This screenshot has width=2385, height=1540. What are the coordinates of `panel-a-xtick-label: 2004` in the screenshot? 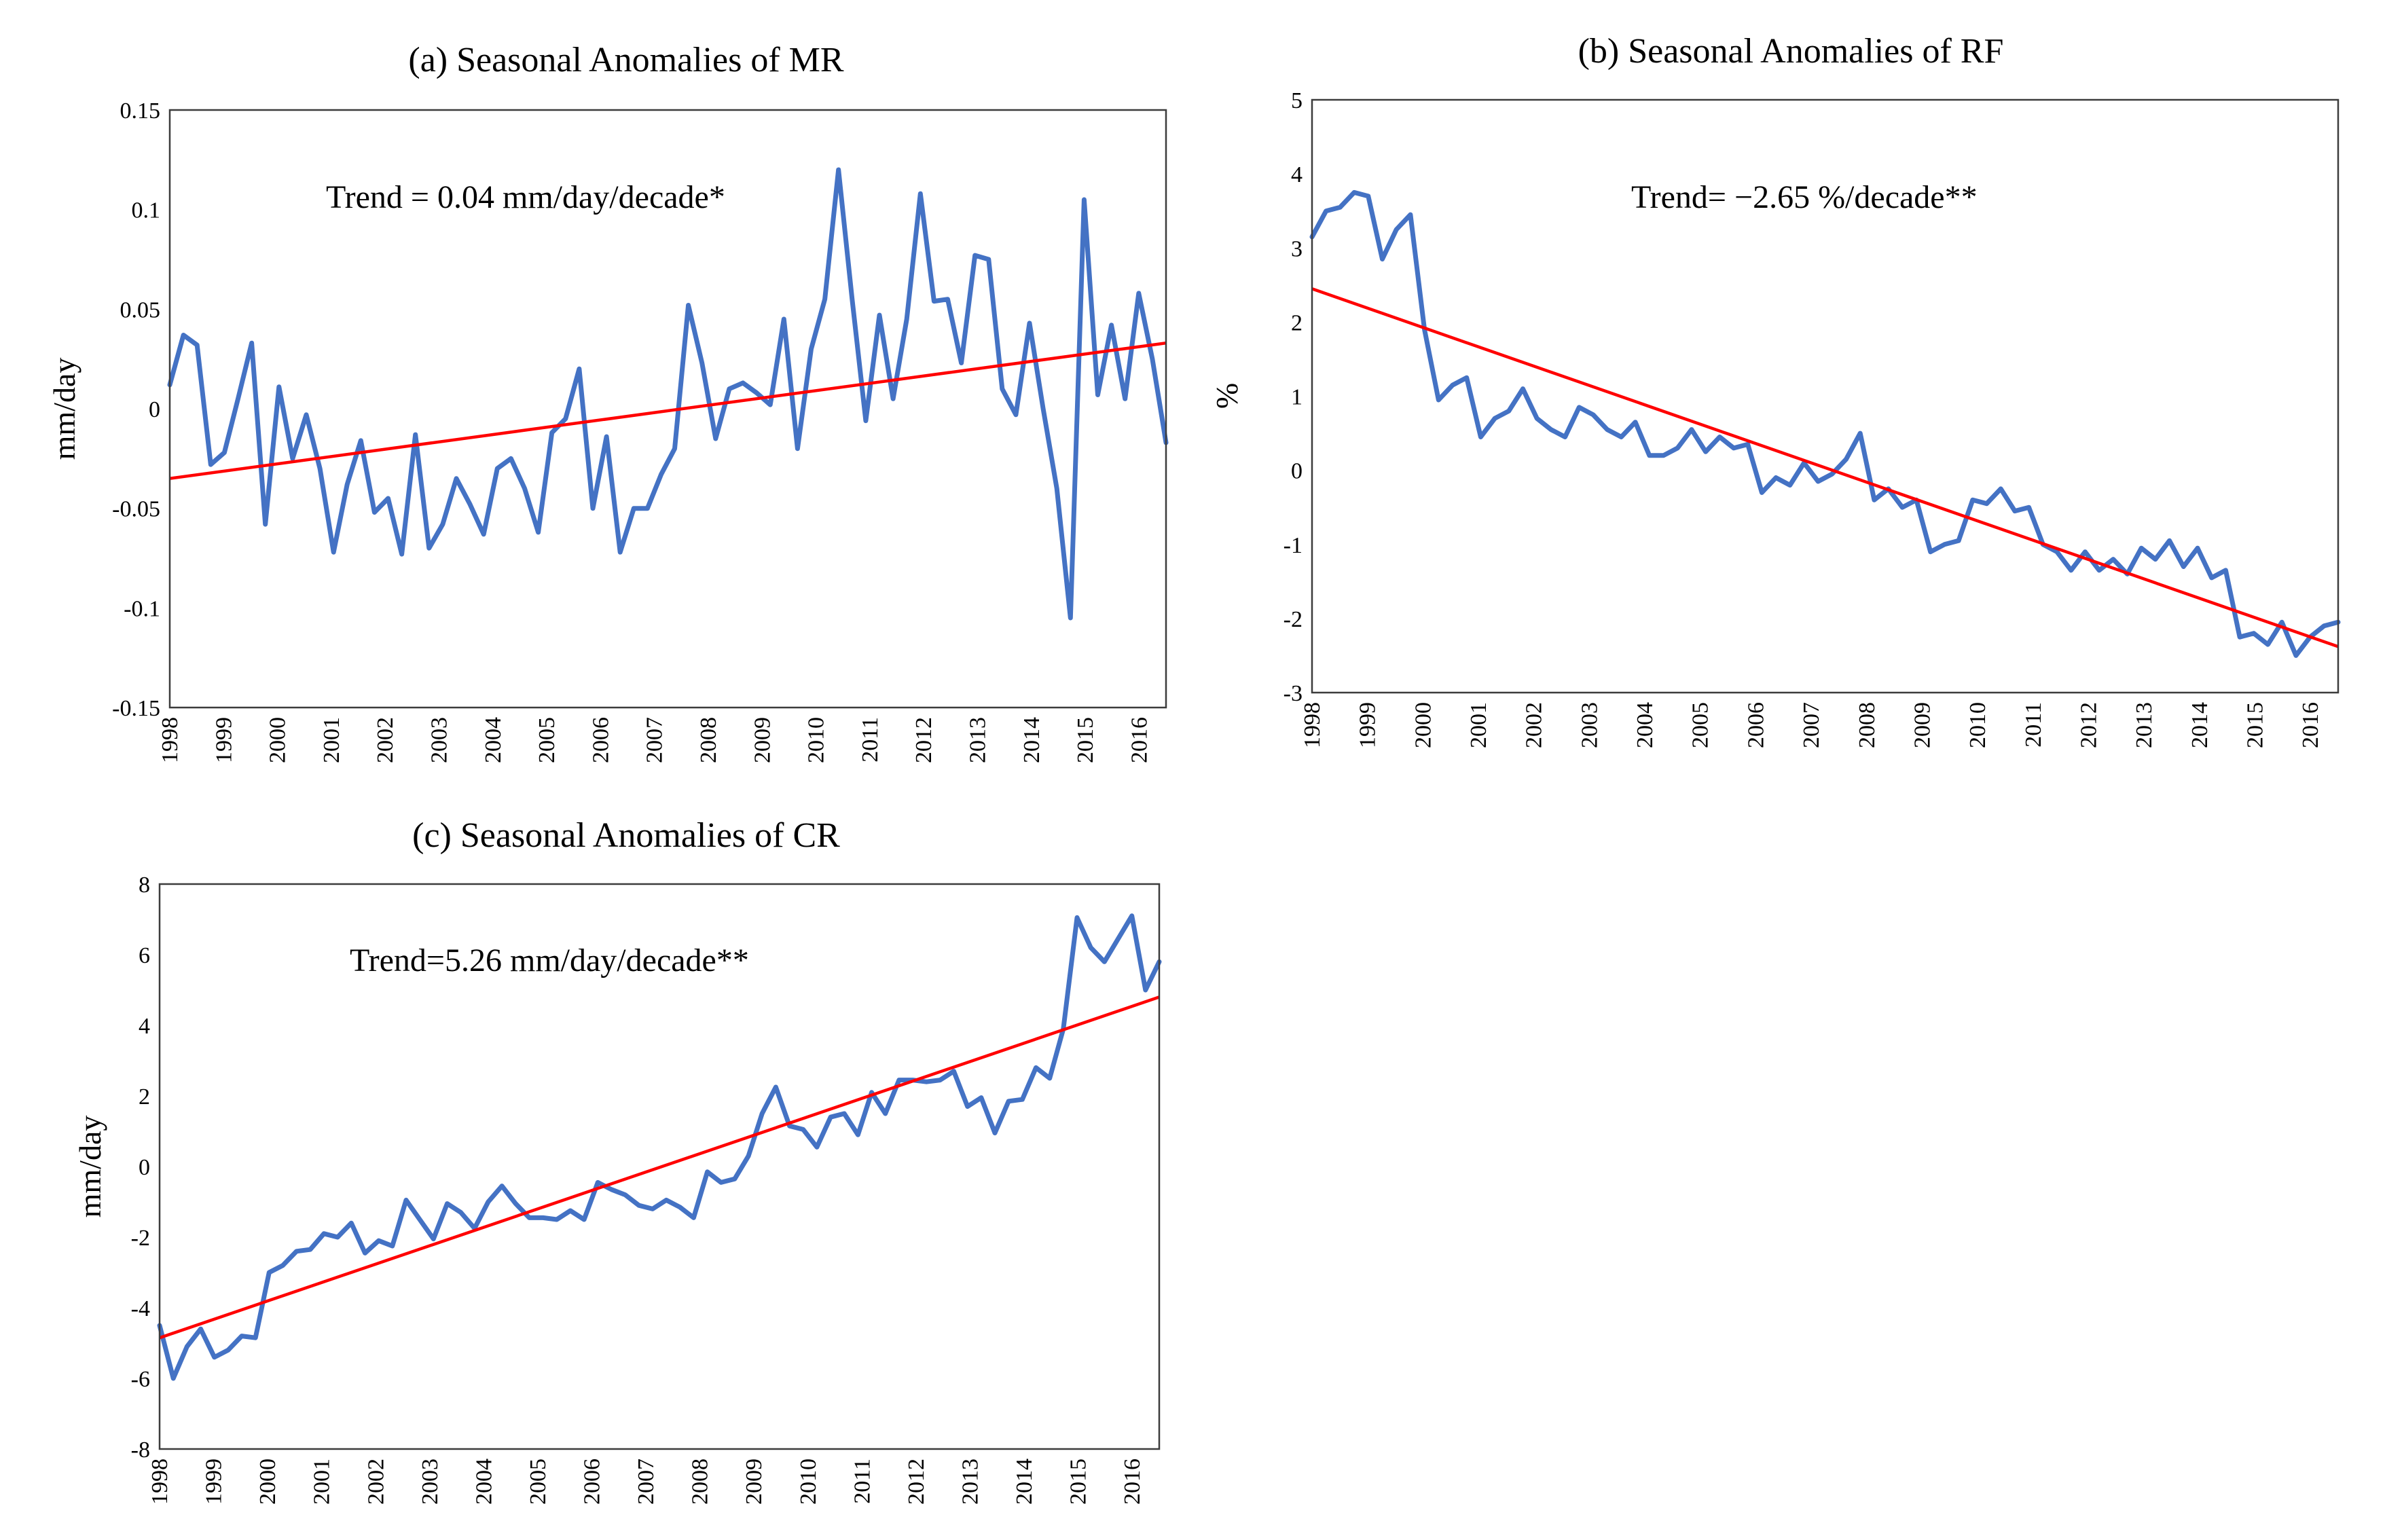 It's located at (493, 740).